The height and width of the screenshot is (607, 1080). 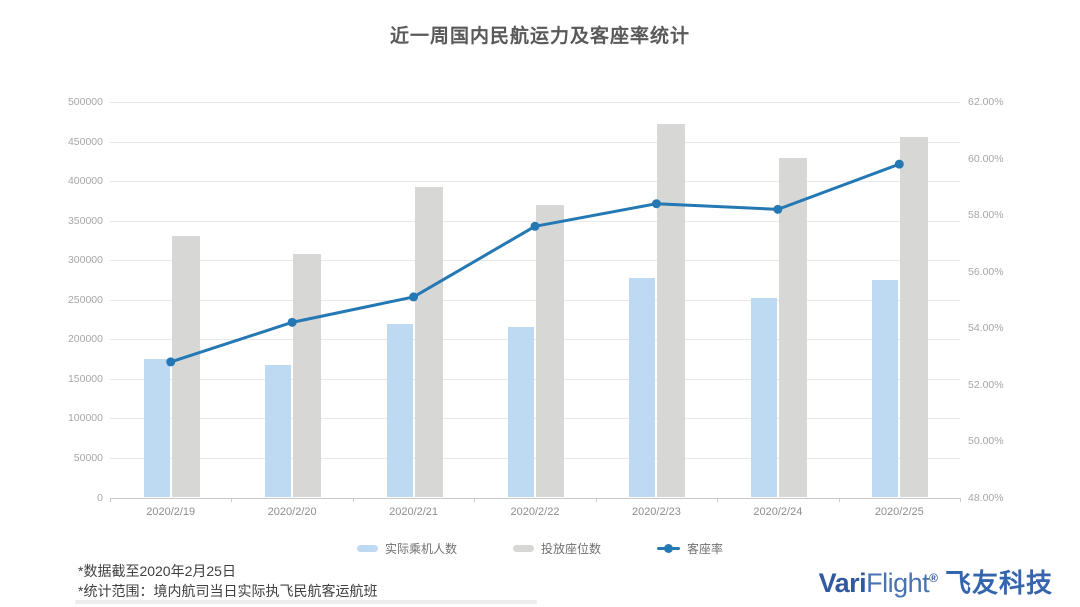 What do you see at coordinates (998, 583) in the screenshot?
I see `logo-company-name: 飞友科技` at bounding box center [998, 583].